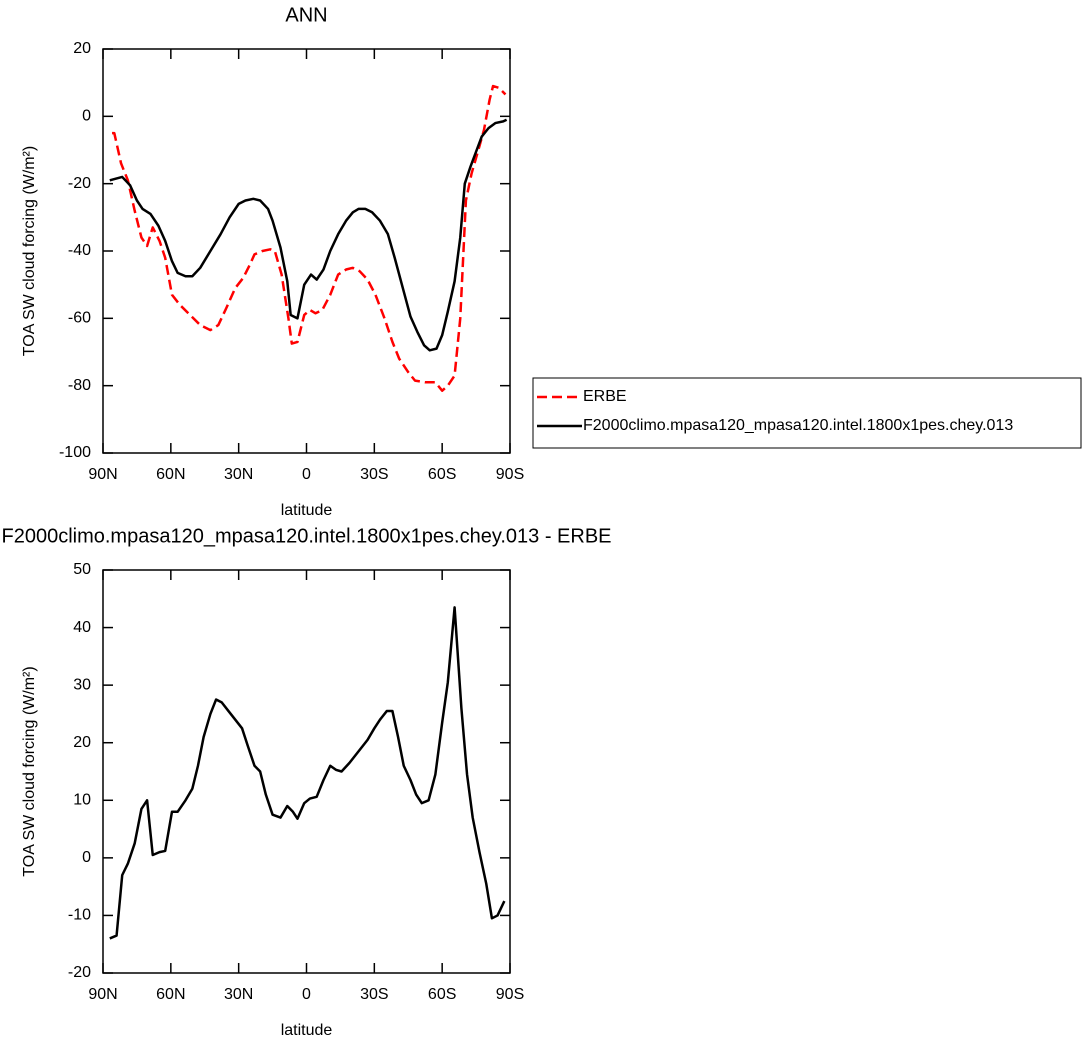 This screenshot has height=1045, width=1088. What do you see at coordinates (79, 385) in the screenshot?
I see `y-tick-label: -80` at bounding box center [79, 385].